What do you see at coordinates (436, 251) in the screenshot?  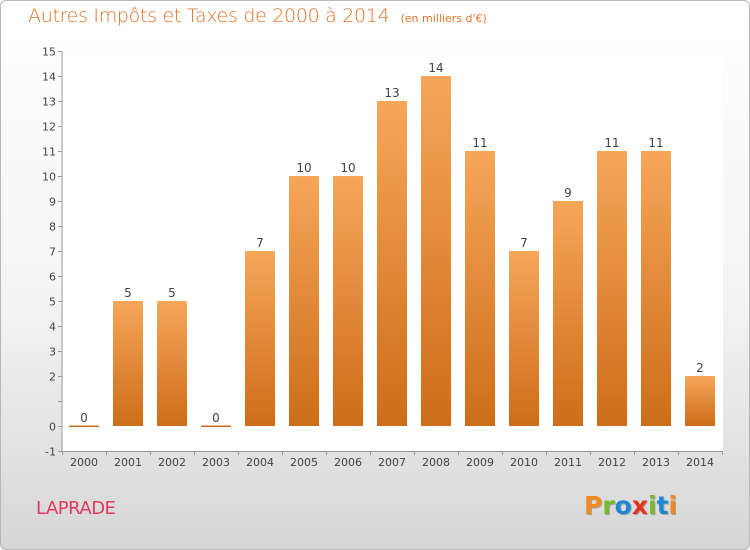 I see `bar-2008` at bounding box center [436, 251].